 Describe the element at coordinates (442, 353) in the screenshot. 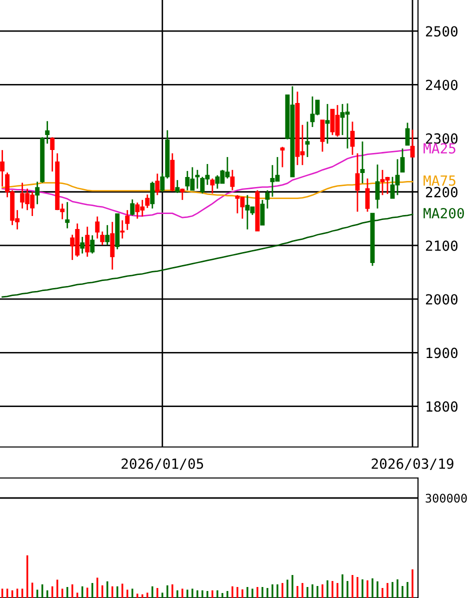

I see `y-tick-label: 1900` at that location.